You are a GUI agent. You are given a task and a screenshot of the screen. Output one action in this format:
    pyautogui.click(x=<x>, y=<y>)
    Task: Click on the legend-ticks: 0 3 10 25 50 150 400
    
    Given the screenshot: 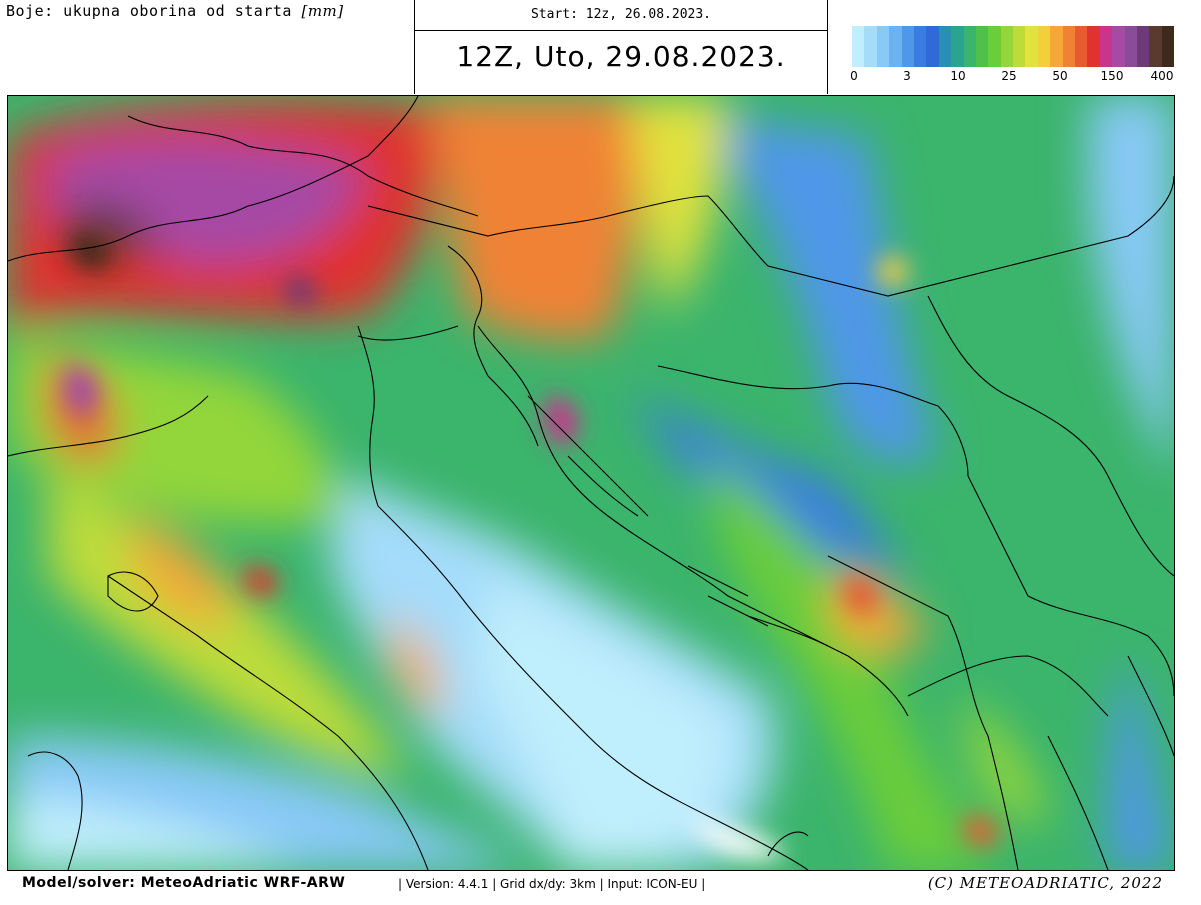 What is the action you would take?
    pyautogui.click(x=1012, y=76)
    